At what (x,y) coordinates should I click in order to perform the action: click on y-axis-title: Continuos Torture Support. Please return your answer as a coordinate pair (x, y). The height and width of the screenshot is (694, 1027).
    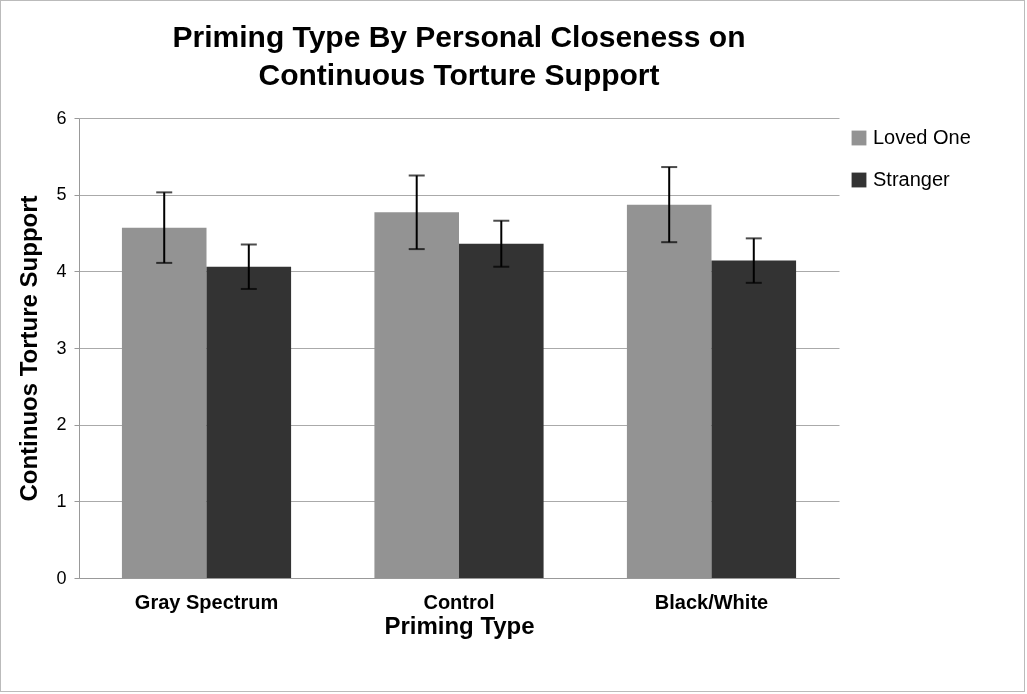
    Looking at the image, I should click on (29, 348).